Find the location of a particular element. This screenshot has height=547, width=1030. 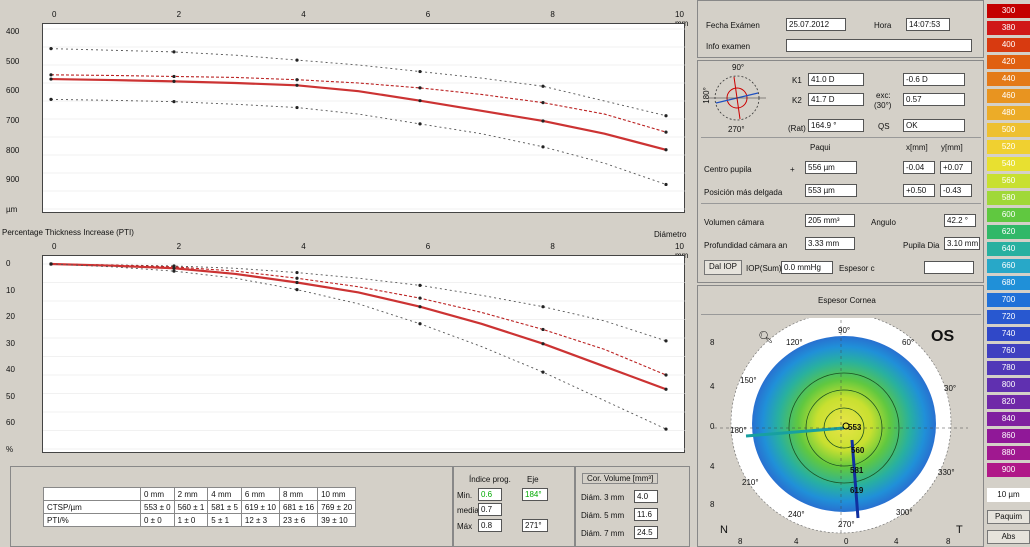

k1-field: 41.0 D is located at coordinates (836, 79).